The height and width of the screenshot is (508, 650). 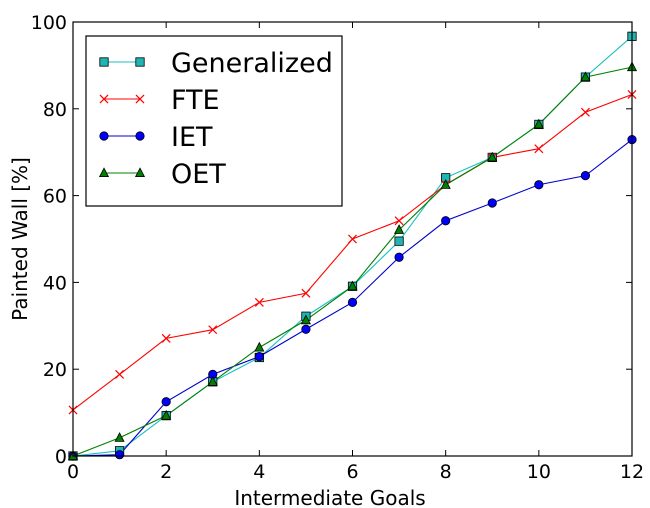 What do you see at coordinates (195, 100) in the screenshot?
I see `legend-label-fte: FTE` at bounding box center [195, 100].